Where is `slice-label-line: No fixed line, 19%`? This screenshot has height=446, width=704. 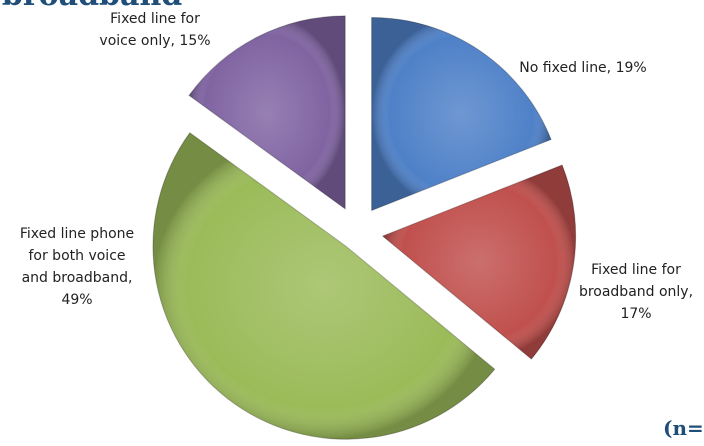
slice-label-line: No fixed line, 19% is located at coordinates (582, 68).